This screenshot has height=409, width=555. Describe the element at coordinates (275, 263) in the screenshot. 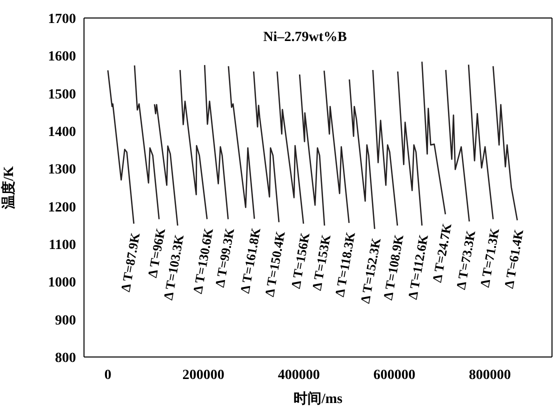

I see `annotation: Δ T=150.4K` at that location.